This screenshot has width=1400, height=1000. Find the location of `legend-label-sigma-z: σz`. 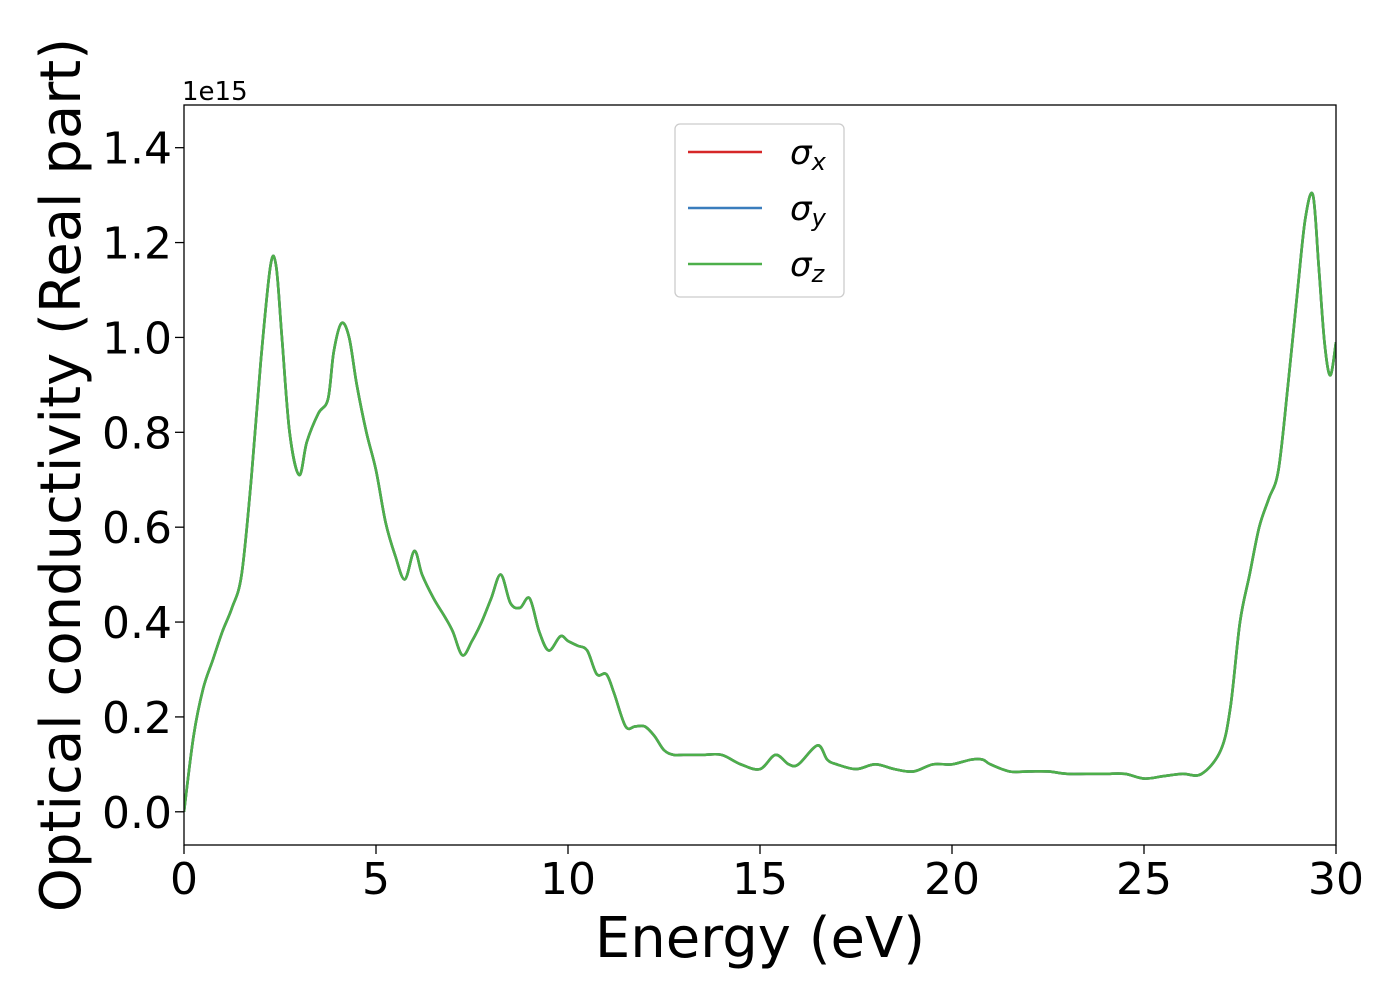

legend-label-sigma-z: σz is located at coordinates (808, 266).